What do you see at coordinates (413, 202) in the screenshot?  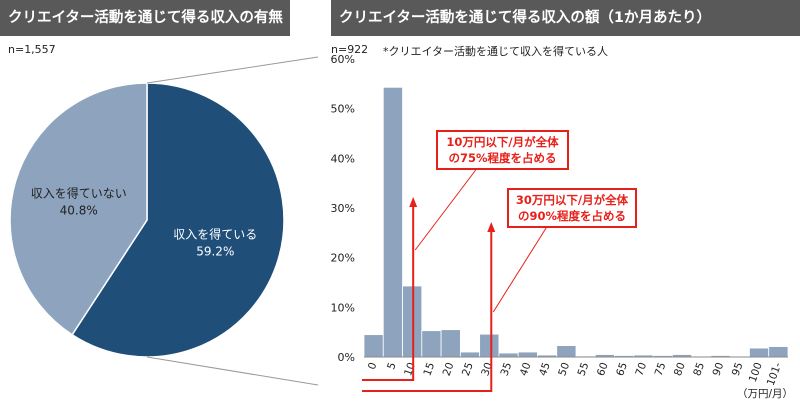 I see `arrow-10-head` at bounding box center [413, 202].